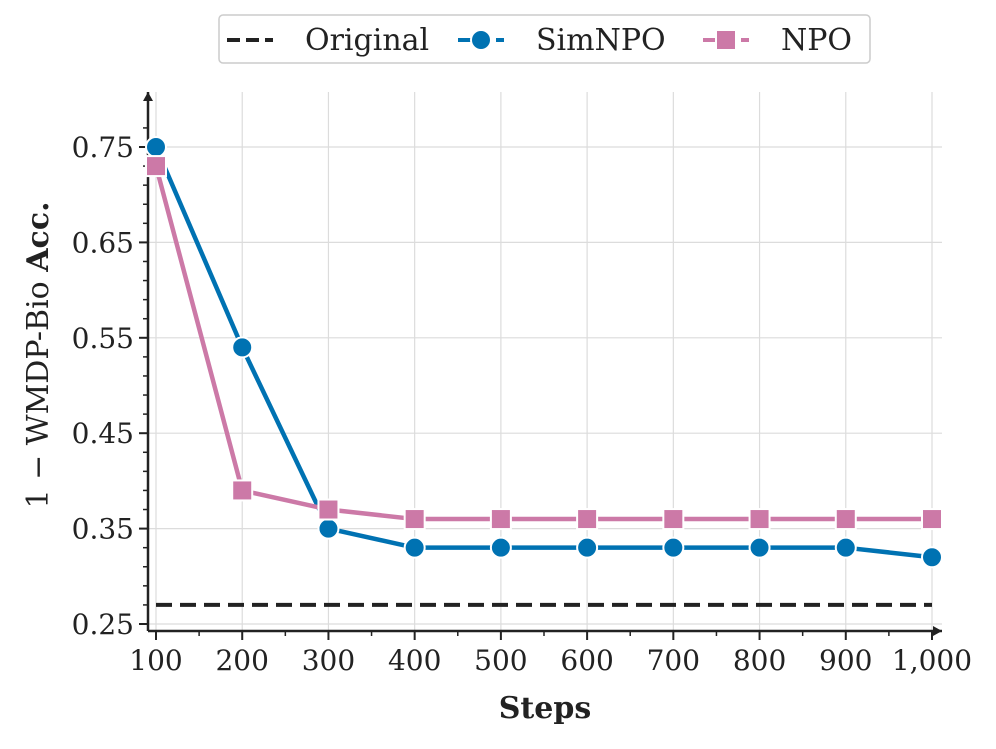 Image resolution: width=996 pixels, height=749 pixels. Describe the element at coordinates (932, 660) in the screenshot. I see `x-tick-label-9: 1,000` at that location.